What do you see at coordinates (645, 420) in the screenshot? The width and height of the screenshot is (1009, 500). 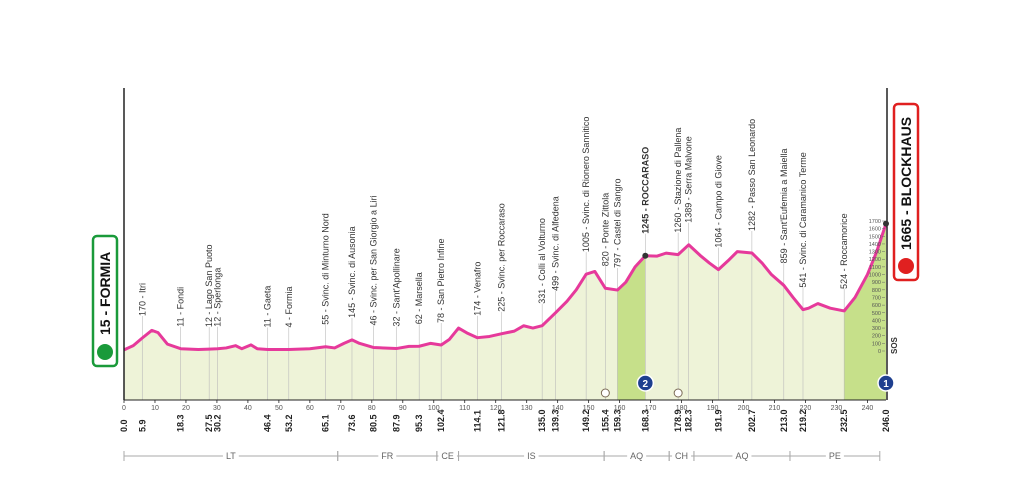 I see `distance-label: 168.3` at bounding box center [645, 420].